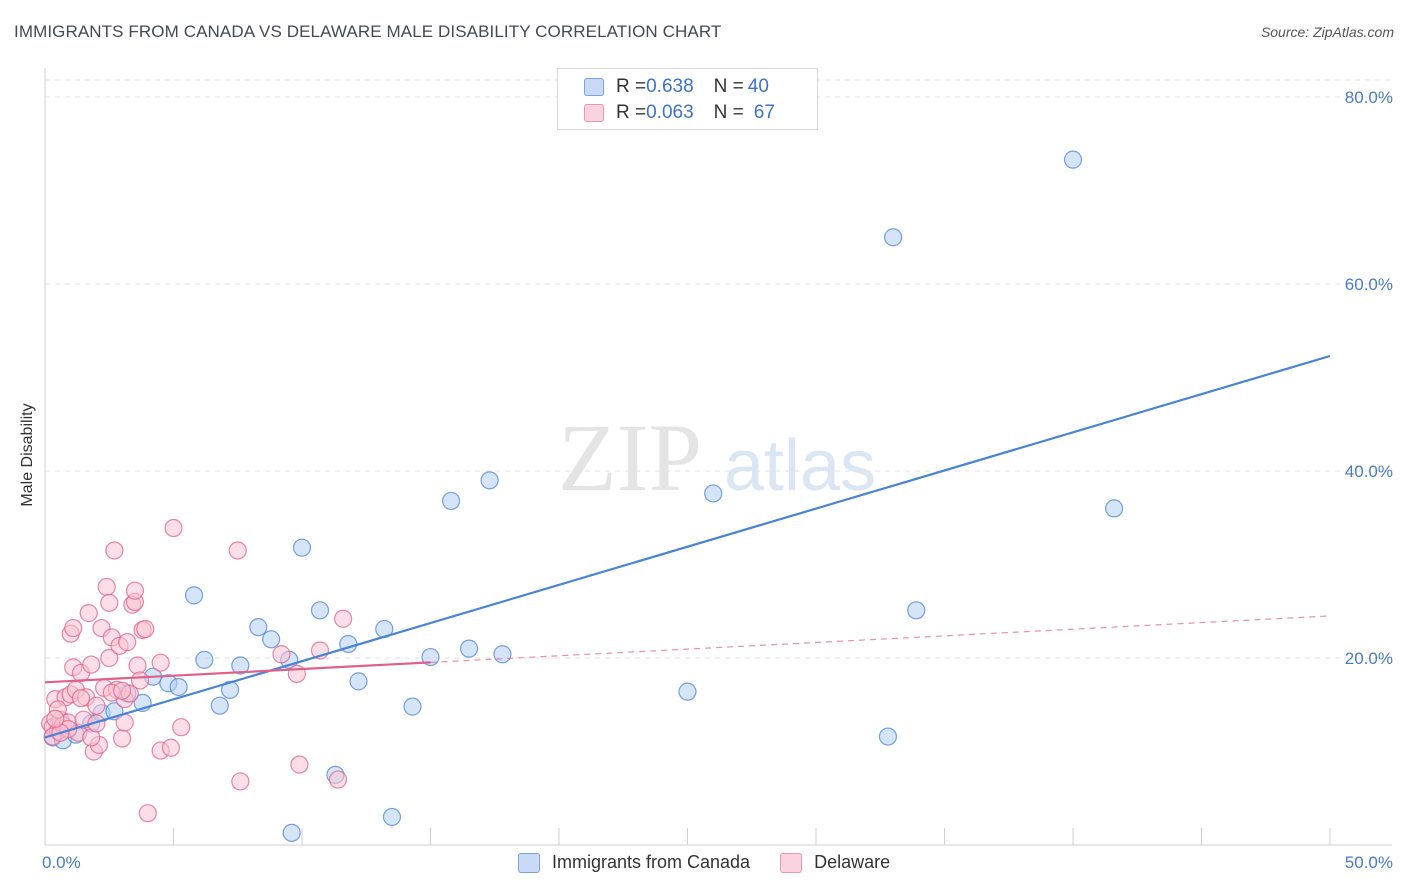  I want to click on trend-line-extension-delaware, so click(880, 639).